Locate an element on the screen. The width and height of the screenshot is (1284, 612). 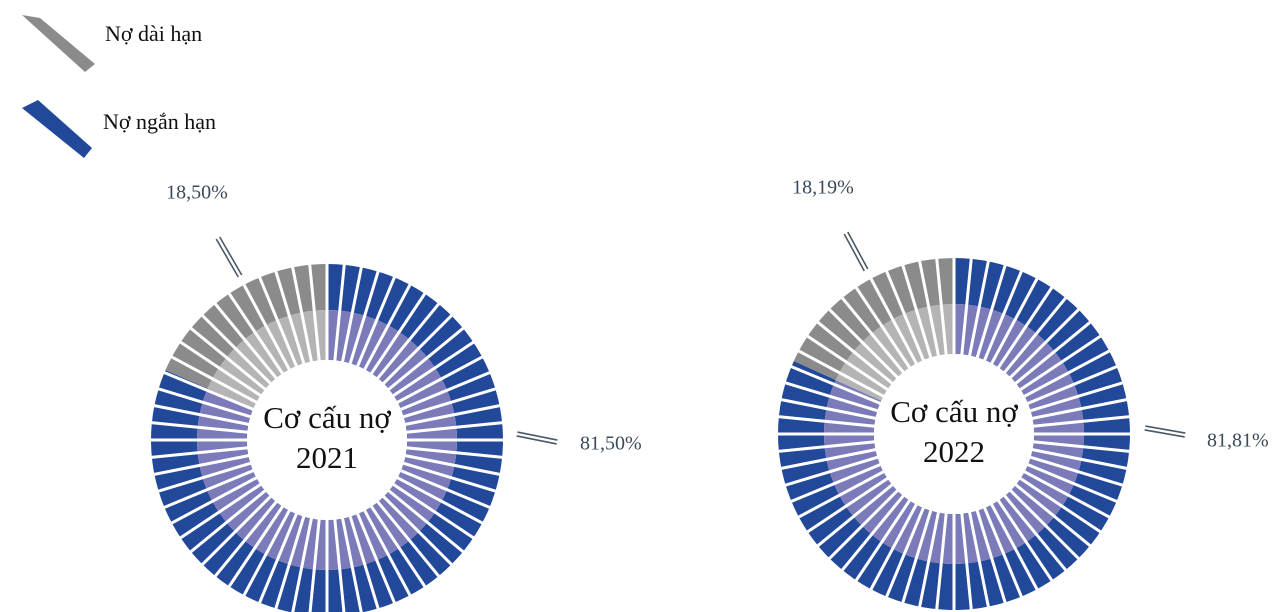
center-title: Cơ cấu nợ 2021 is located at coordinates (327, 437).